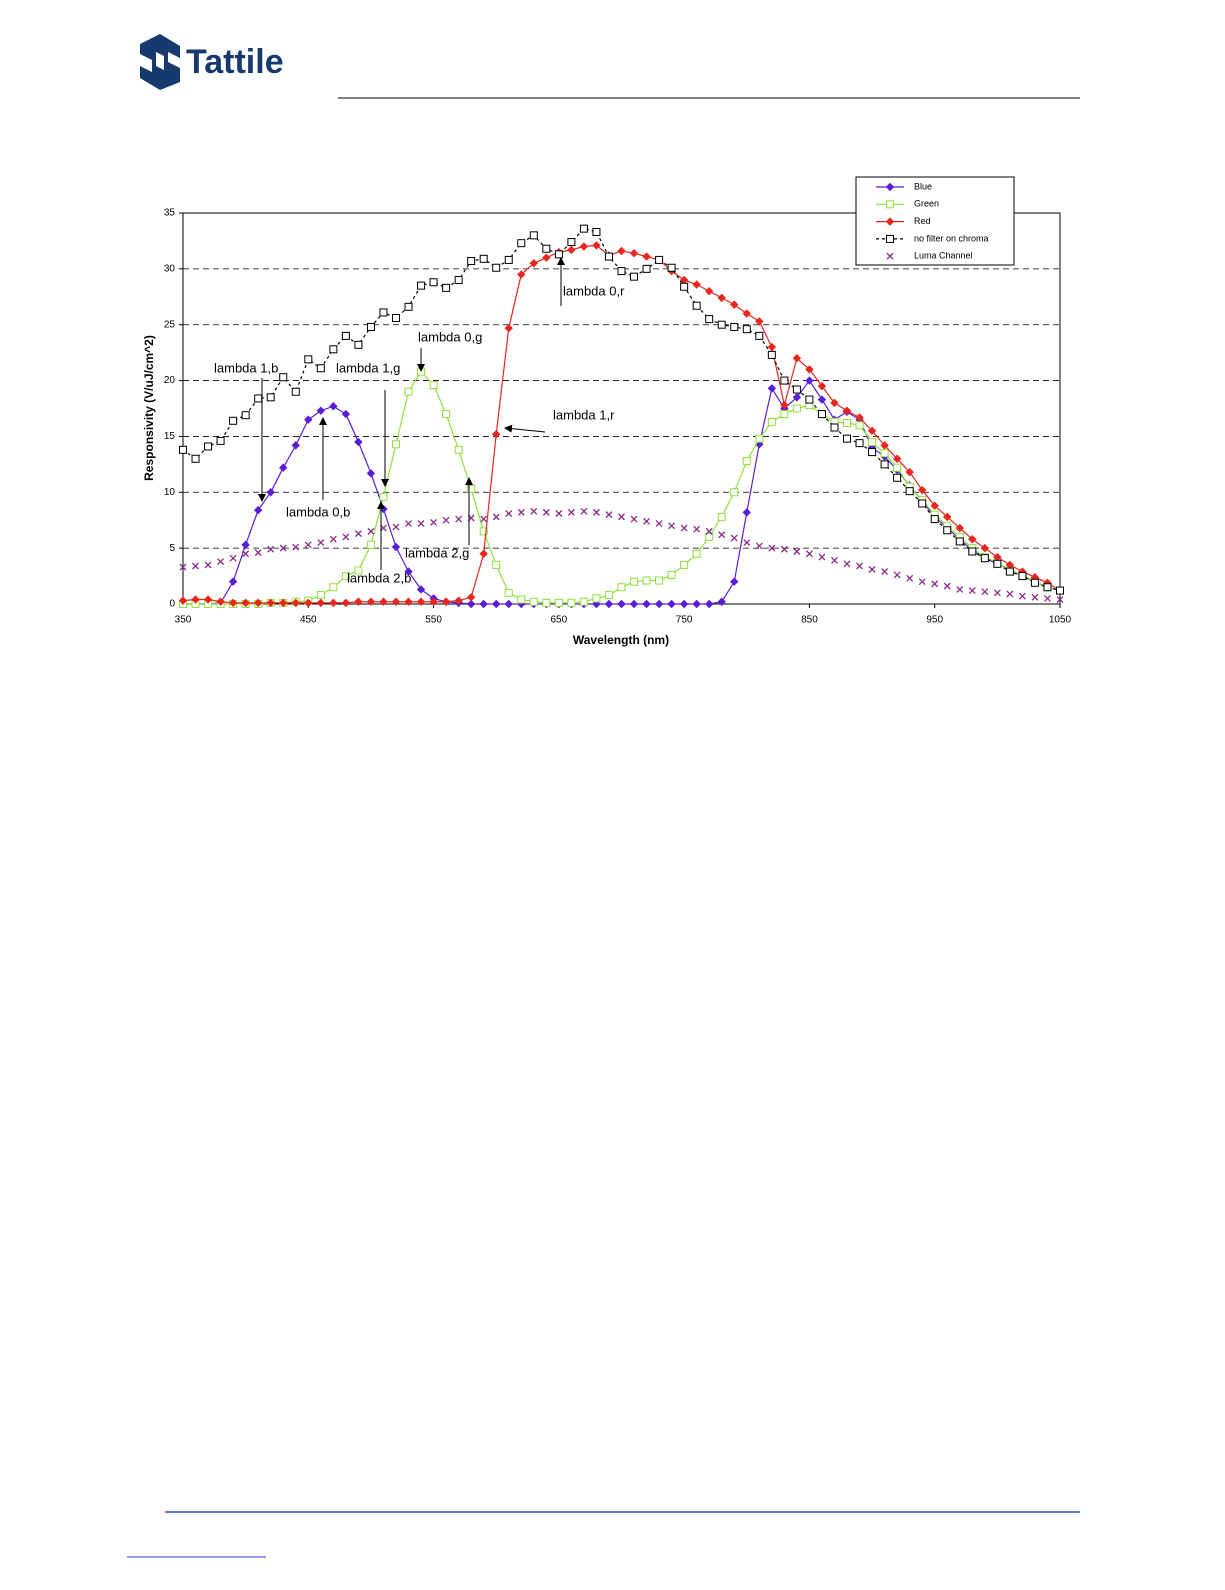 This screenshot has height=1590, width=1225. Describe the element at coordinates (621, 640) in the screenshot. I see `x-axis-title: Wavelength (nm)` at that location.